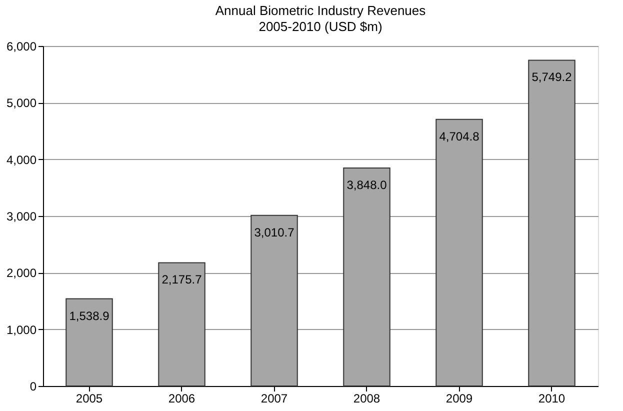 The height and width of the screenshot is (411, 623). Describe the element at coordinates (366, 399) in the screenshot. I see `x-tick-label: 2008` at that location.